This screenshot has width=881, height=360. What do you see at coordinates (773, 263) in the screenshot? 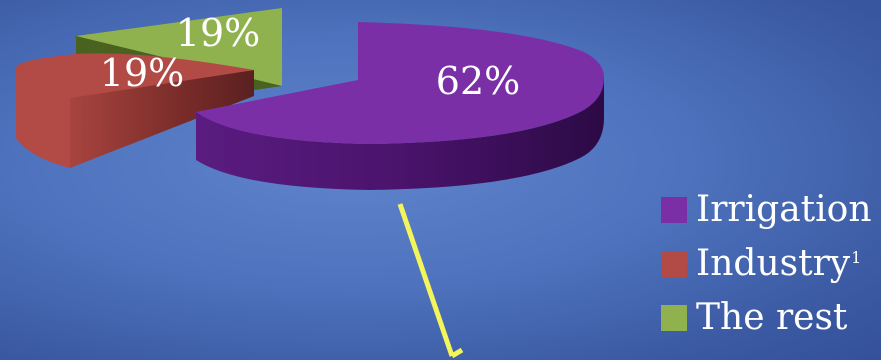
I see `legend-label-text: Industry` at bounding box center [773, 263].